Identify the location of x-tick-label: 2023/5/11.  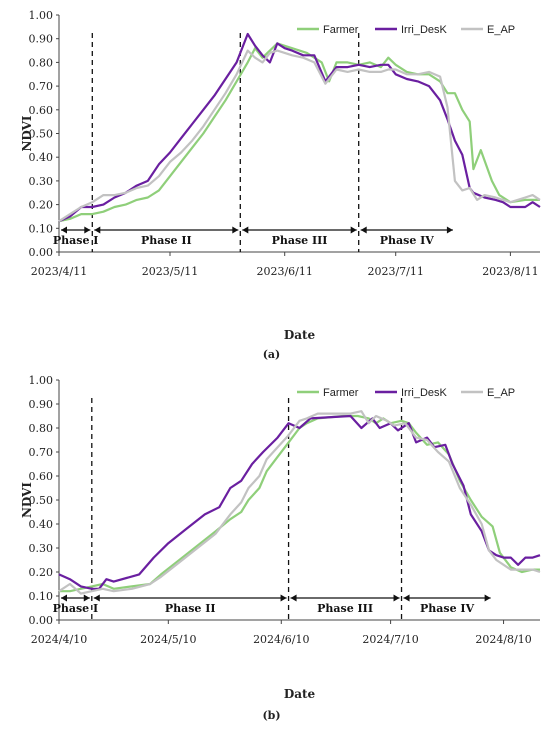
(170, 271).